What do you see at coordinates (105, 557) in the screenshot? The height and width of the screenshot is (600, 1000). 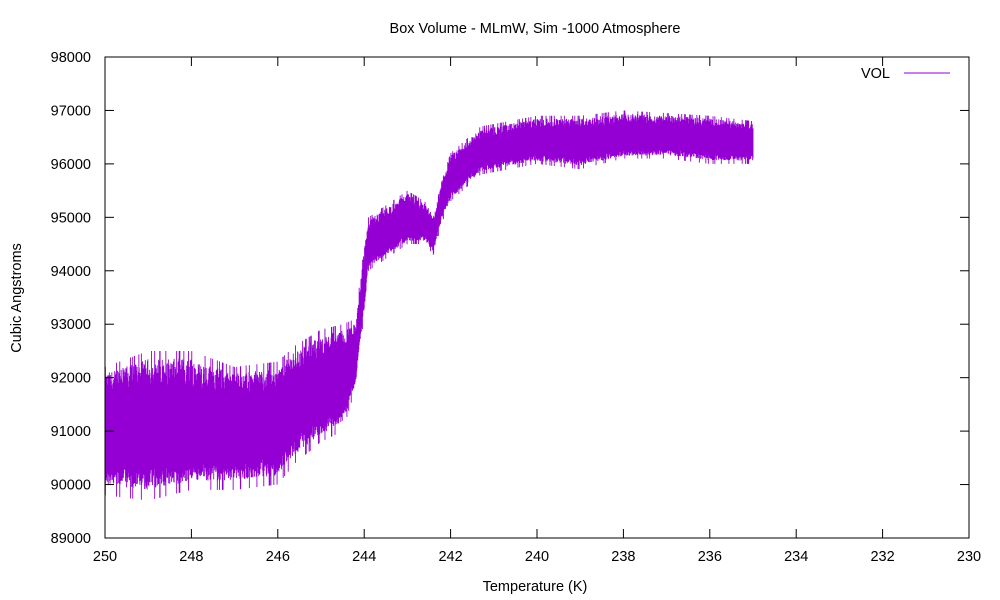 I see `x-tick-label: 250` at bounding box center [105, 557].